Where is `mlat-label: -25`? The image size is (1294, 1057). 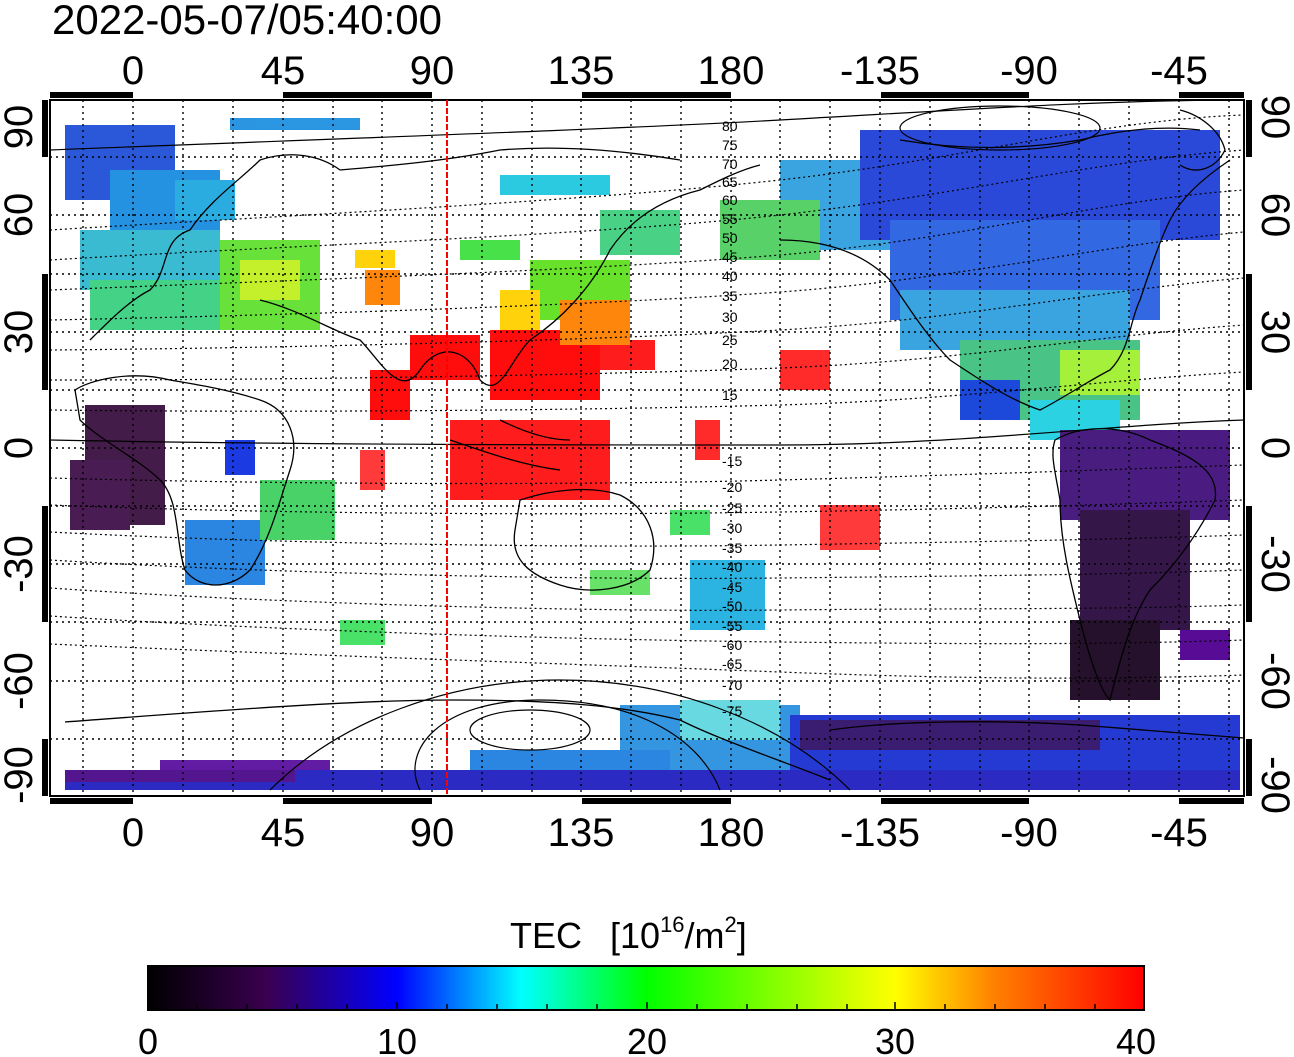
mlat-label: -25 is located at coordinates (732, 508).